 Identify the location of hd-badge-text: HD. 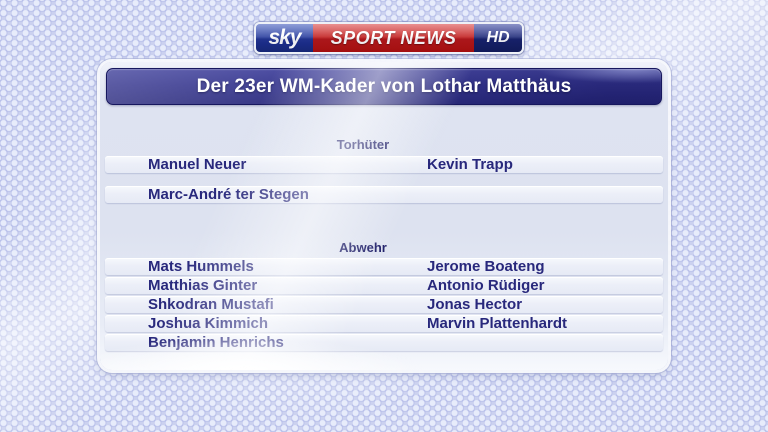
(498, 37).